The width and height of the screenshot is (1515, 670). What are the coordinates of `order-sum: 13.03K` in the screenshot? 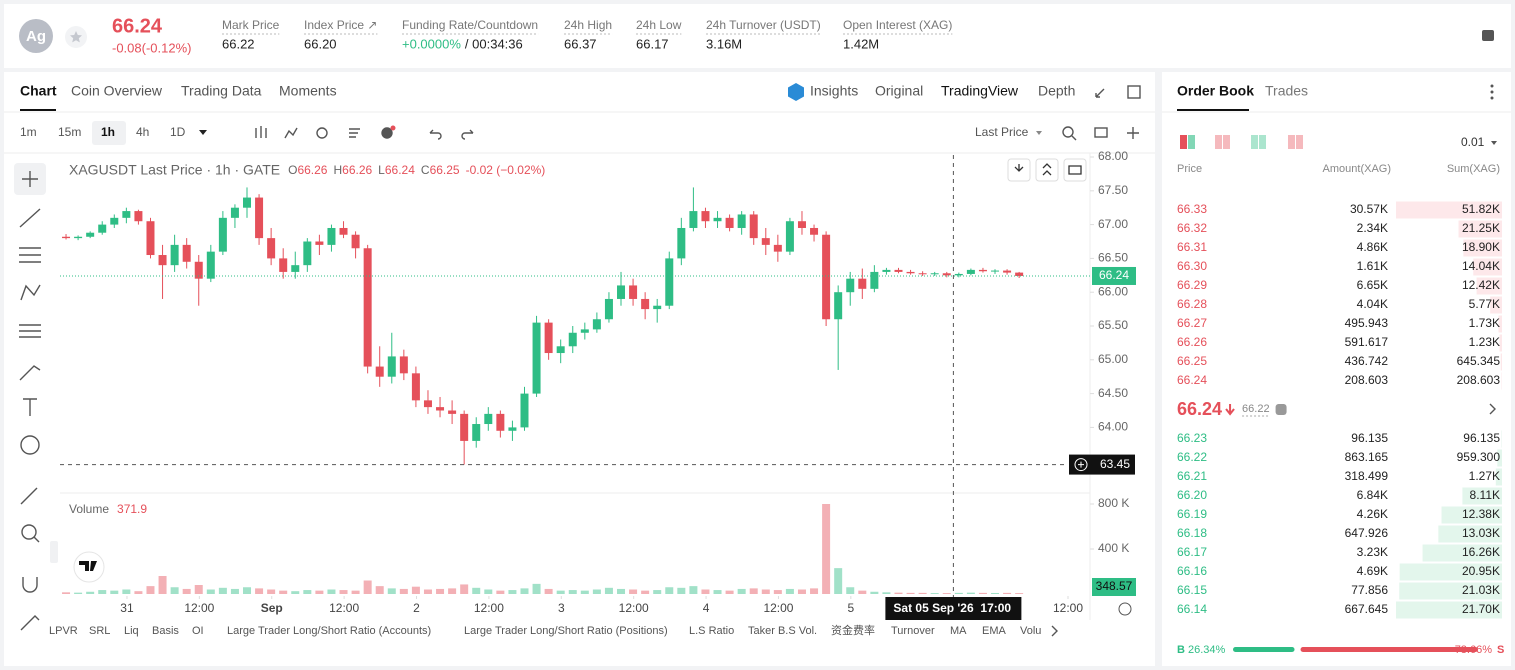 It's located at (1481, 533).